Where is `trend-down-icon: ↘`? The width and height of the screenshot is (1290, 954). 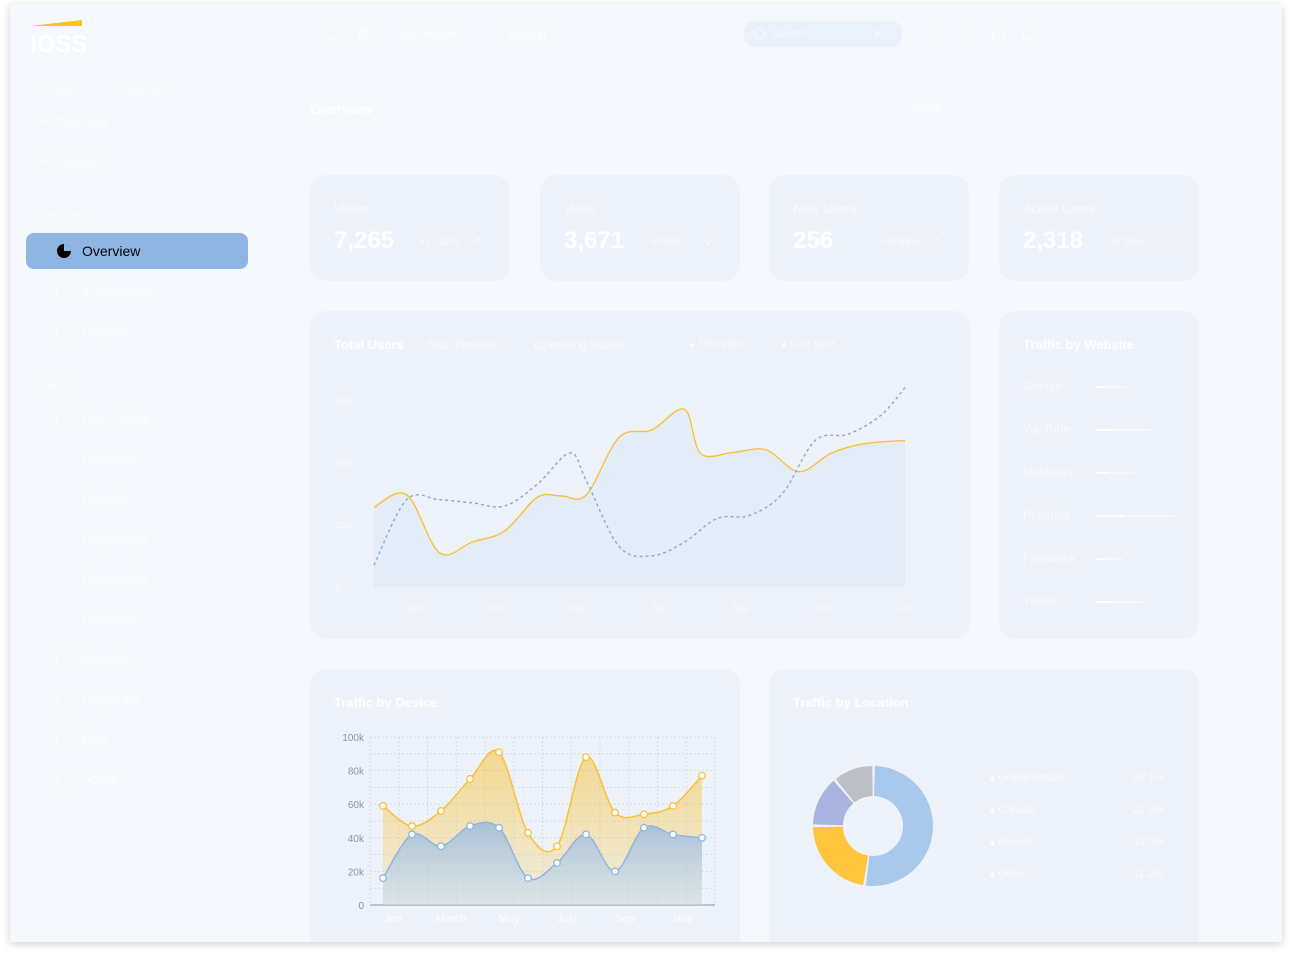 trend-down-icon: ↘ is located at coordinates (707, 242).